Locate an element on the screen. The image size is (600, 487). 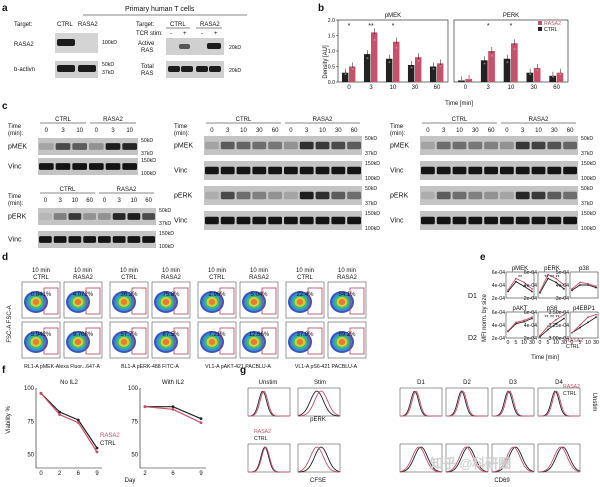
chart-e-xtick: 5 is located at coordinates (516, 343).